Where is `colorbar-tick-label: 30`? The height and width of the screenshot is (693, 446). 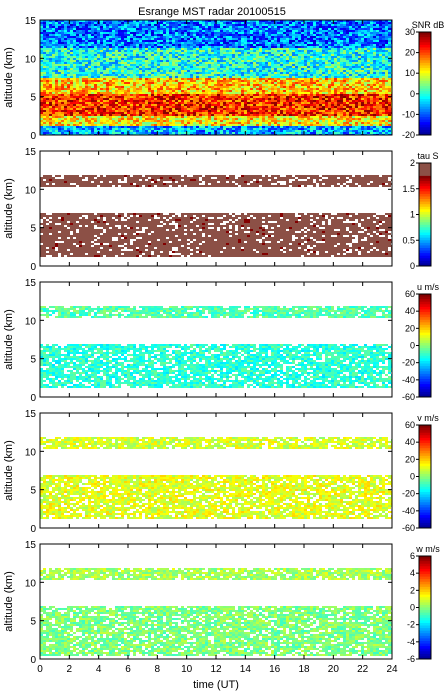
colorbar-tick-label: 30 is located at coordinates (410, 32).